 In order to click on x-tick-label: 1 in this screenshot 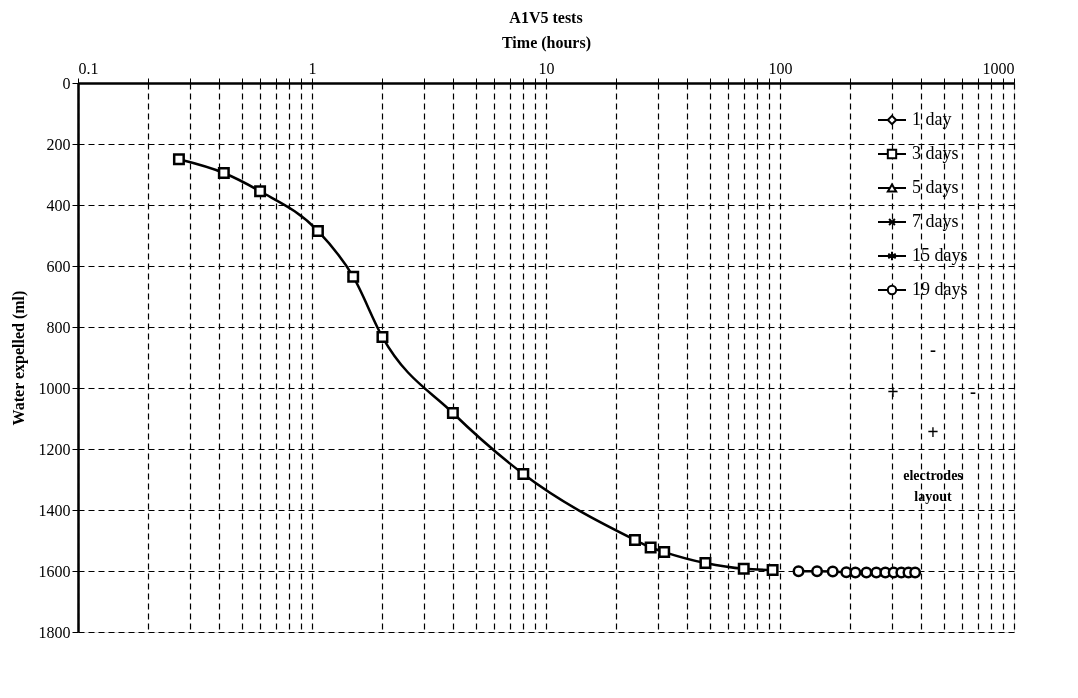, I will do `click(312, 68)`.